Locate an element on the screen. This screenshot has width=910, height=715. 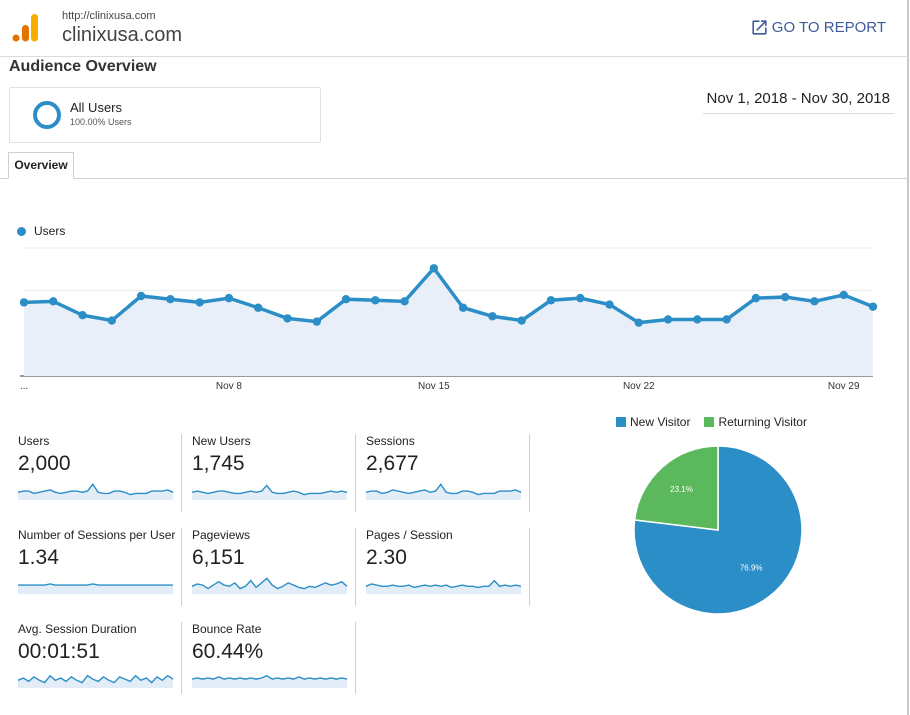
metric-tile: Pageviews 6,151 is located at coordinates (272, 566).